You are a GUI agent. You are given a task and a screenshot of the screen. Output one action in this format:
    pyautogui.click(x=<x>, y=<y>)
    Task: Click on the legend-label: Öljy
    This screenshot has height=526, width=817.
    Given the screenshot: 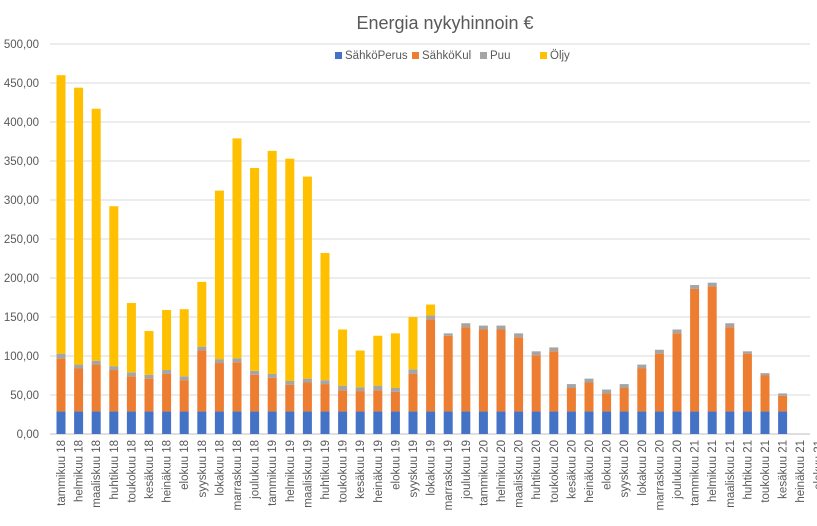 What is the action you would take?
    pyautogui.click(x=560, y=56)
    